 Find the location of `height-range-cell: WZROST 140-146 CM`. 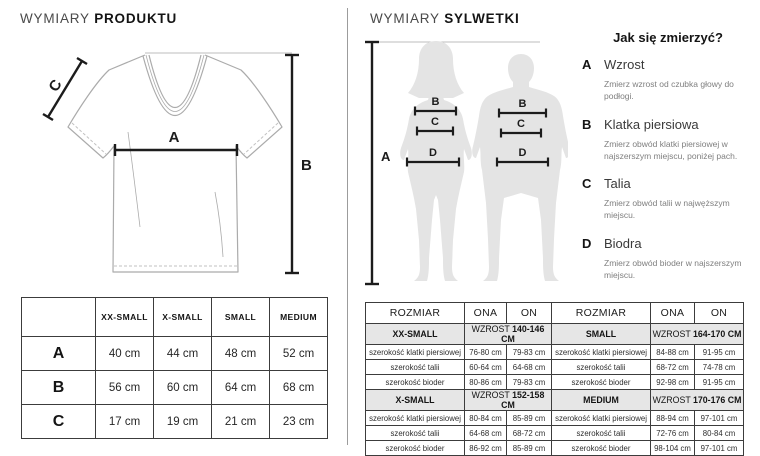

height-range-cell: WZROST 140-146 CM is located at coordinates (508, 334).